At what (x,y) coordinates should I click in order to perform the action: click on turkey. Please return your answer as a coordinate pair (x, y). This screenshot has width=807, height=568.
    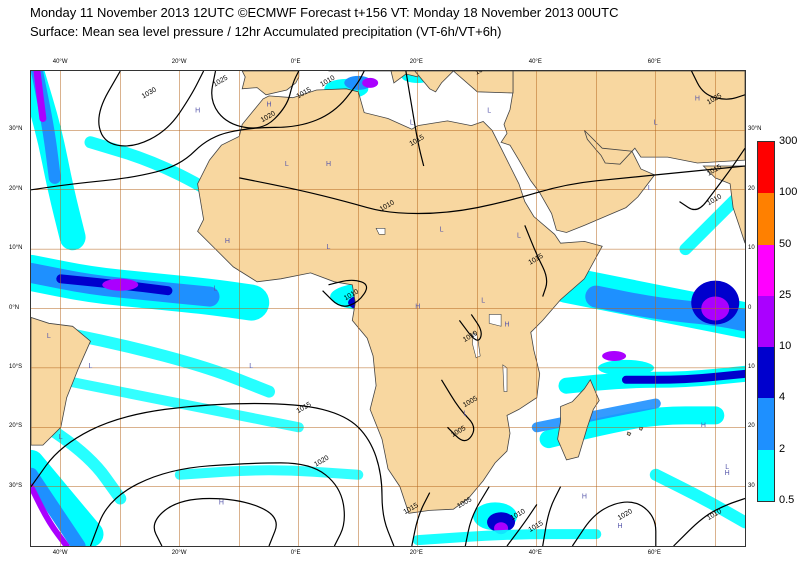
    Looking at the image, I should click on (483, 82).